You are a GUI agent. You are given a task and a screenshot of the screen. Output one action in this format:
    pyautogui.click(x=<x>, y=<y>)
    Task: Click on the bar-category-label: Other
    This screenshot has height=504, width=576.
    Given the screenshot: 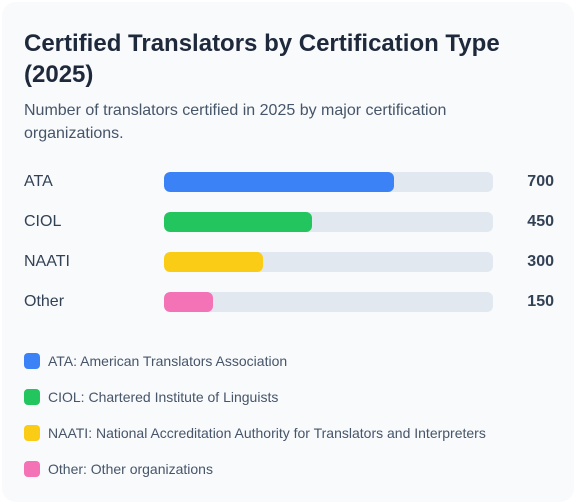 What is the action you would take?
    pyautogui.click(x=44, y=301)
    